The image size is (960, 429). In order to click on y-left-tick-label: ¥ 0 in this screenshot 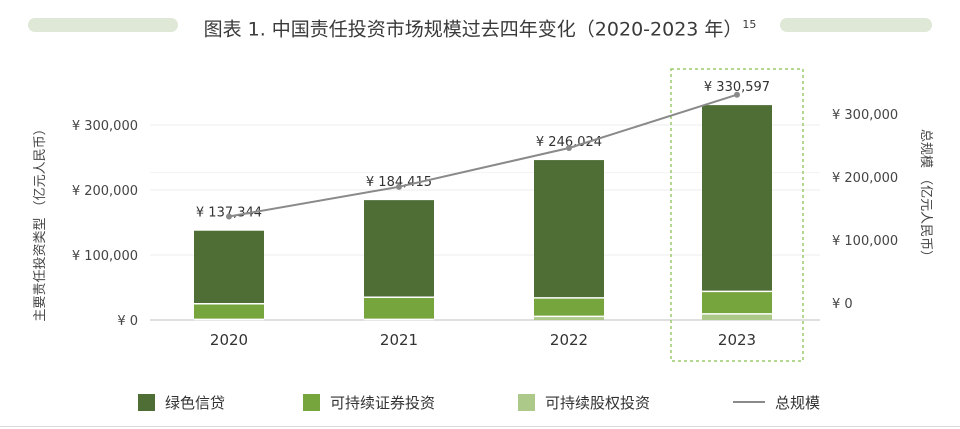, I will do `click(127, 321)`.